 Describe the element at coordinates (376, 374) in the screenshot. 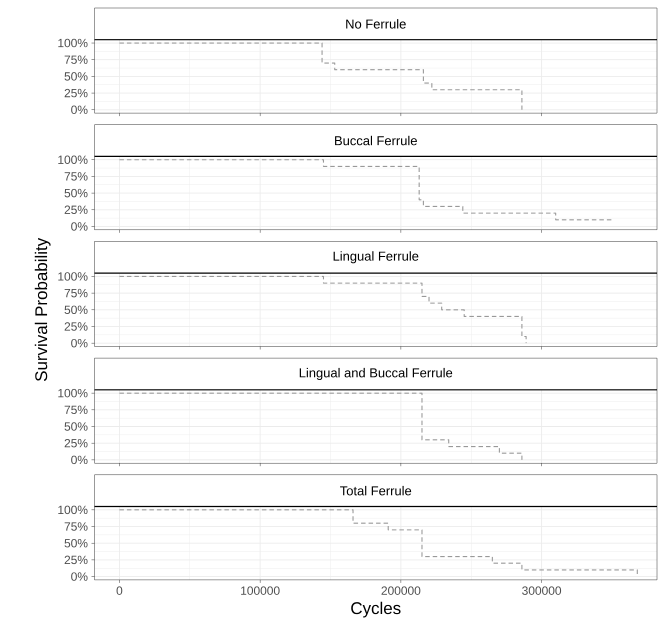

I see `chart-title: Lingual and Buccal Ferrule` at that location.